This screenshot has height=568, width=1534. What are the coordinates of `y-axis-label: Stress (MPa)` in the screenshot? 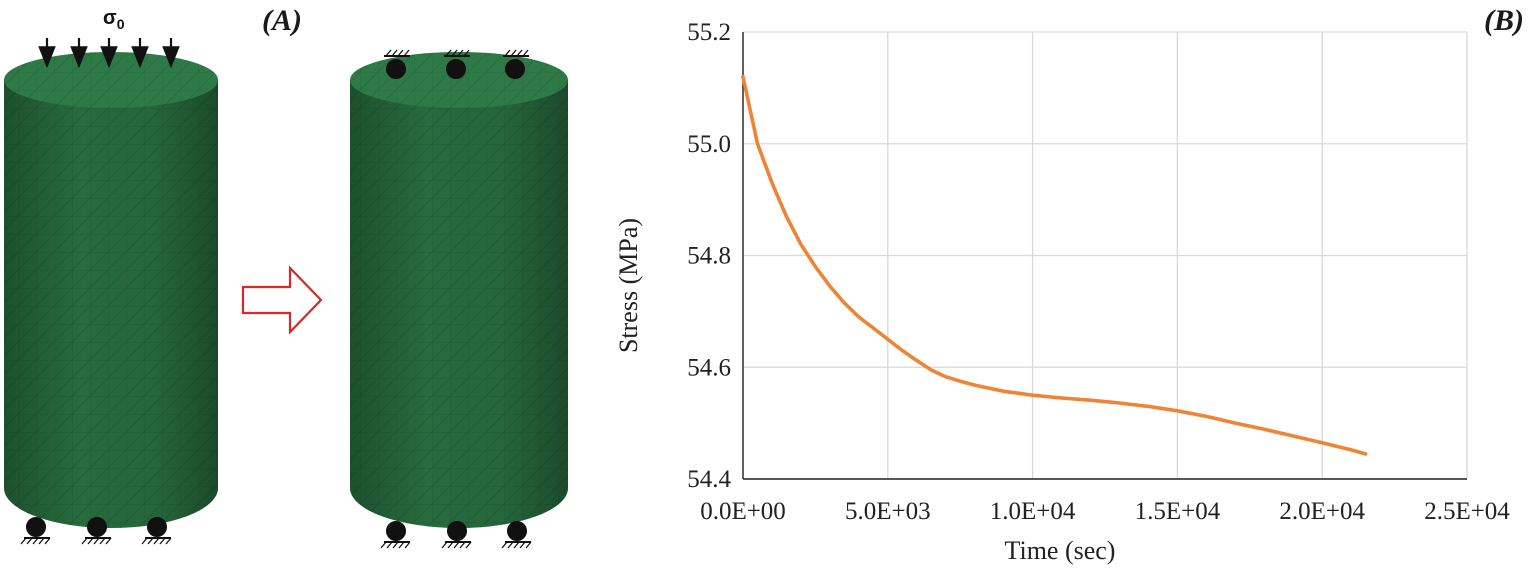 It's located at (628, 285).